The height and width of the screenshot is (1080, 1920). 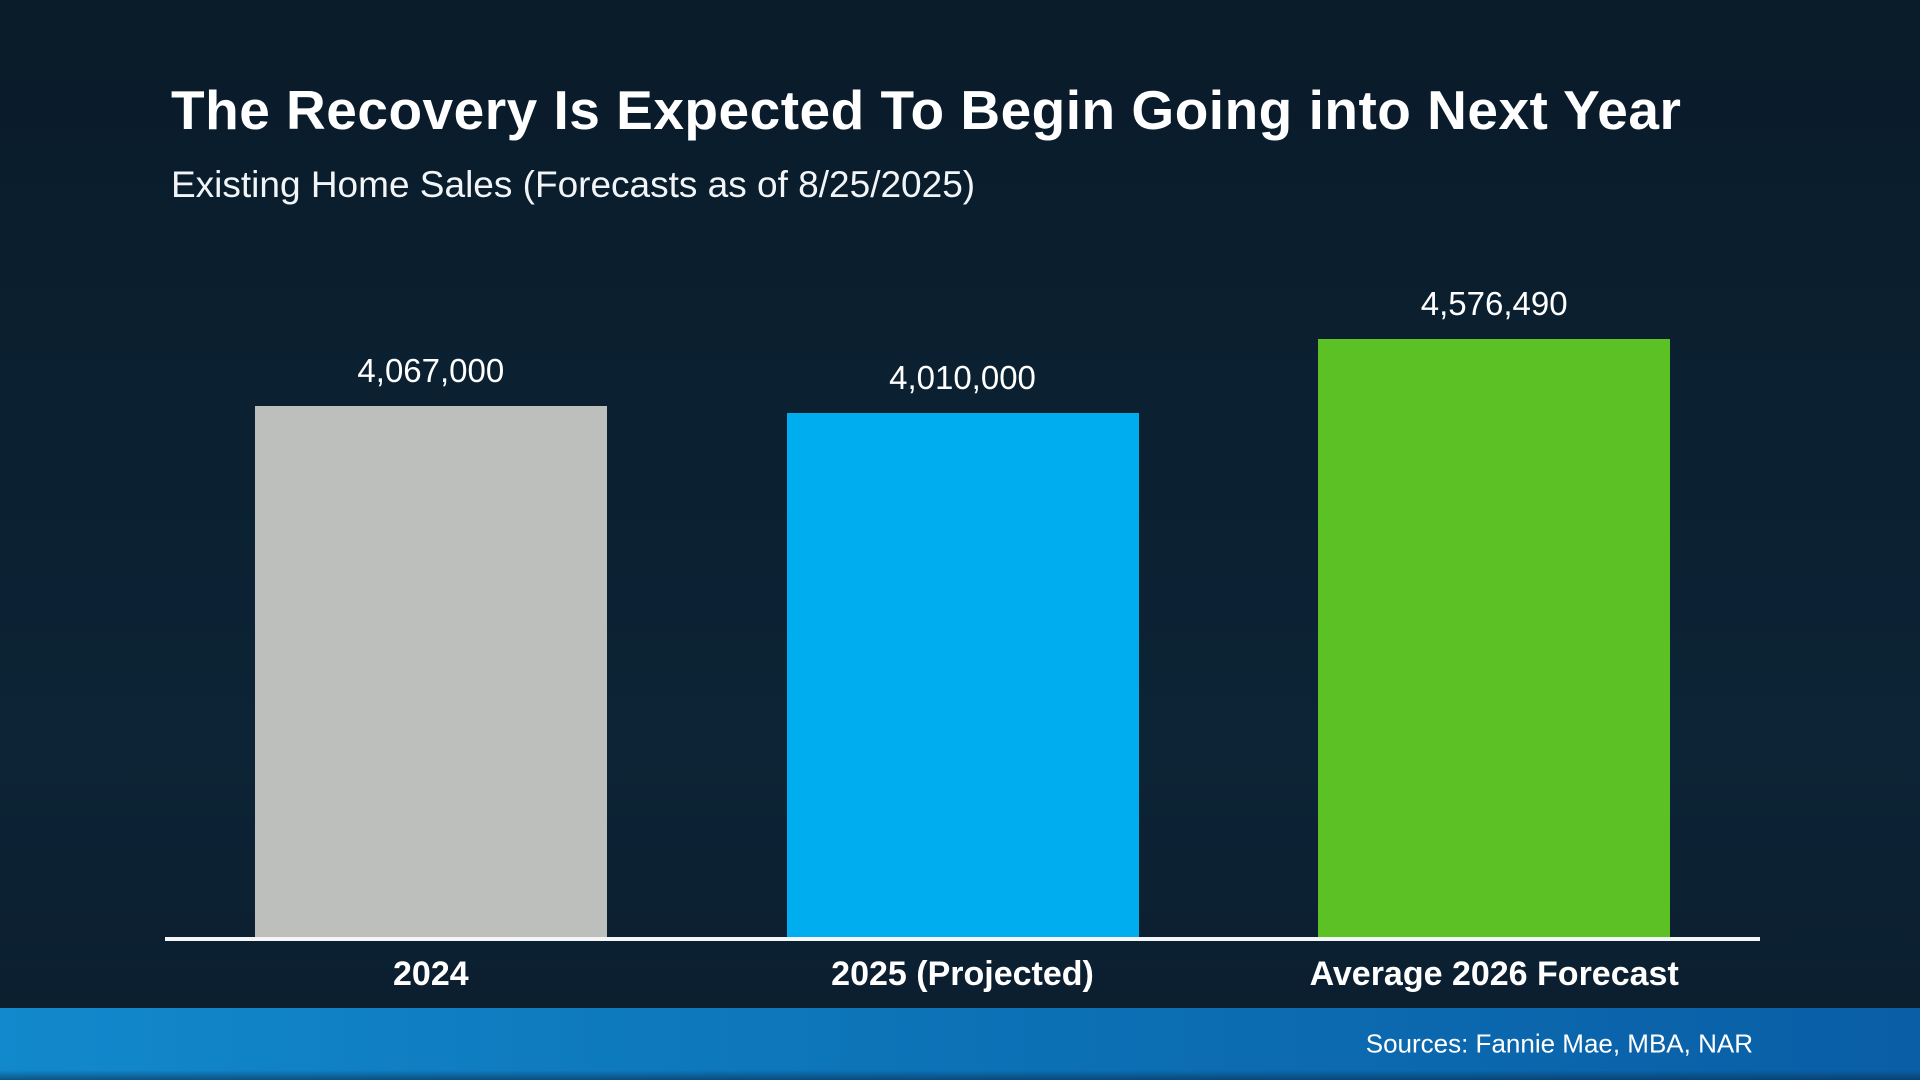 What do you see at coordinates (960, 1044) in the screenshot?
I see `footer-bar: Sources: Fannie Mae, MBA, NAR` at bounding box center [960, 1044].